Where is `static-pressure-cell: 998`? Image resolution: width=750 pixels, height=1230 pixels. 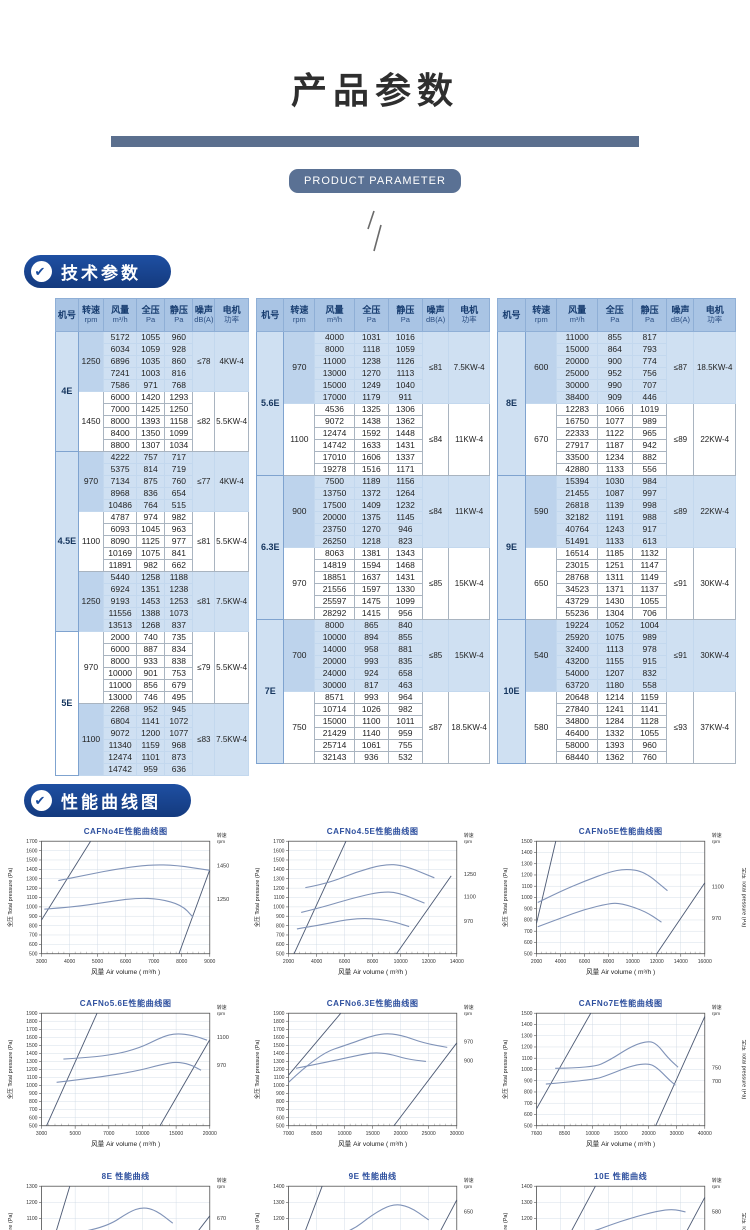 static-pressure-cell: 998 is located at coordinates (649, 505).